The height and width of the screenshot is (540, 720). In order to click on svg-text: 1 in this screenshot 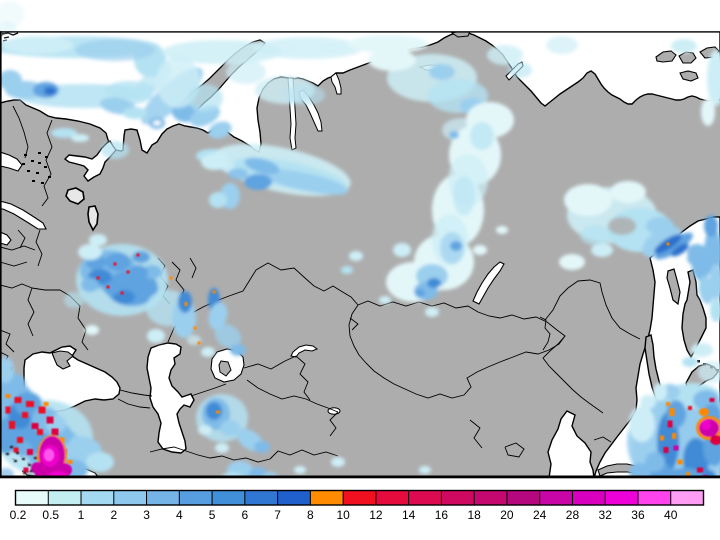, I will do `click(81, 515)`.